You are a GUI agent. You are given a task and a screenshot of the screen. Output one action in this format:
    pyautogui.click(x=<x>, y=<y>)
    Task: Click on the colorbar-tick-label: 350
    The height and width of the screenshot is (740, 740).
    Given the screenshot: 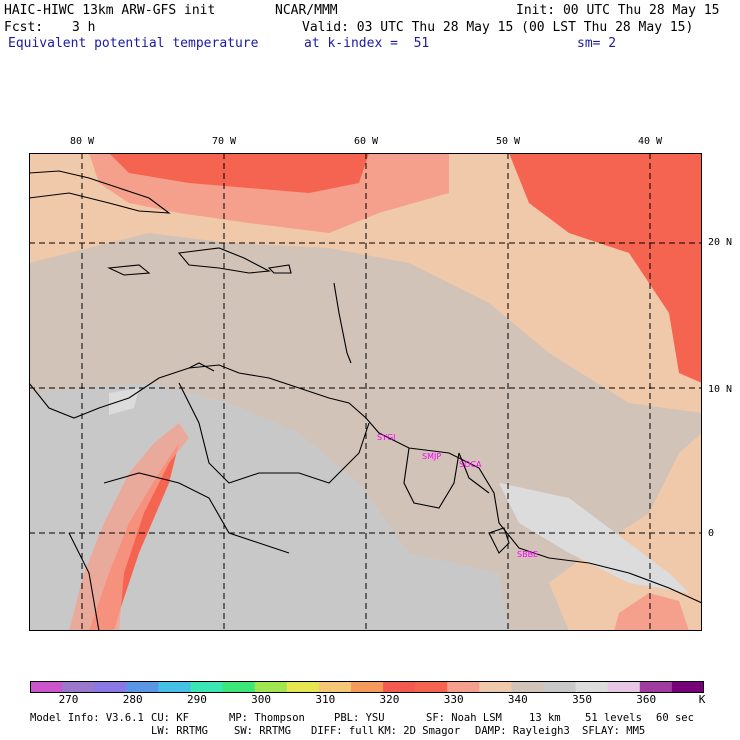 What is the action you would take?
    pyautogui.click(x=582, y=699)
    